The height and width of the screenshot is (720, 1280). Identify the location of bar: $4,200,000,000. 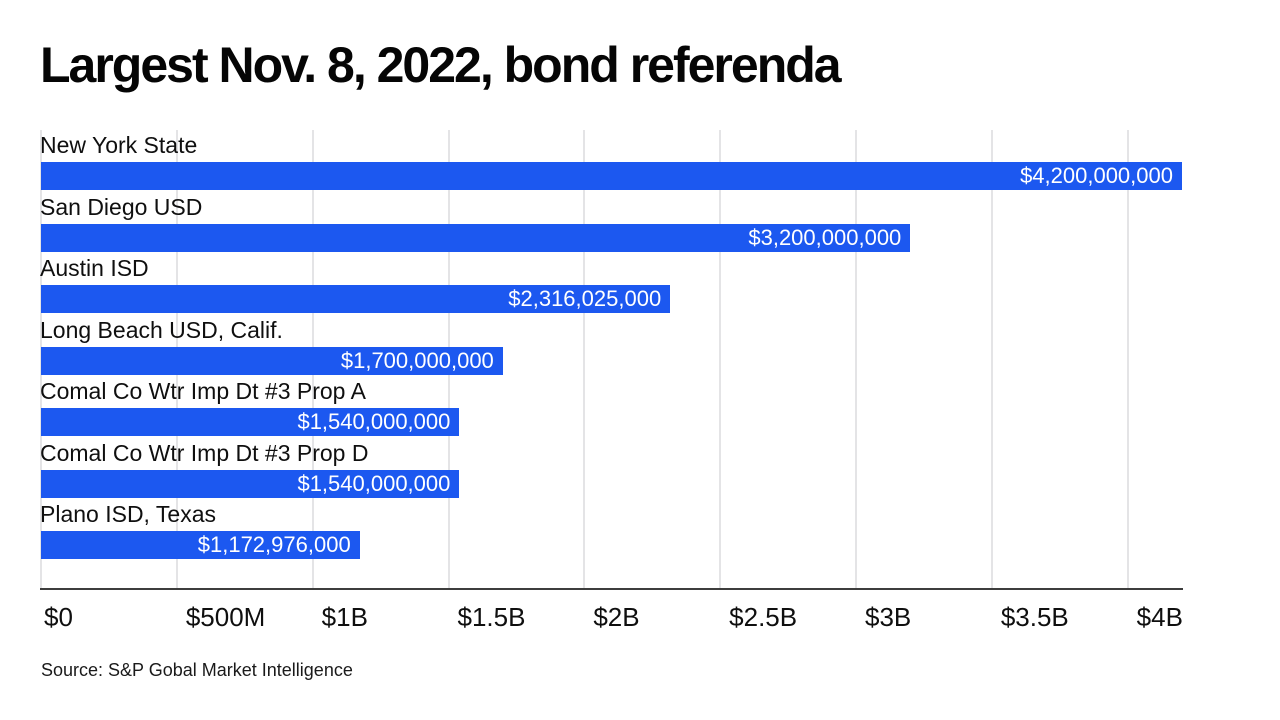
(611, 176).